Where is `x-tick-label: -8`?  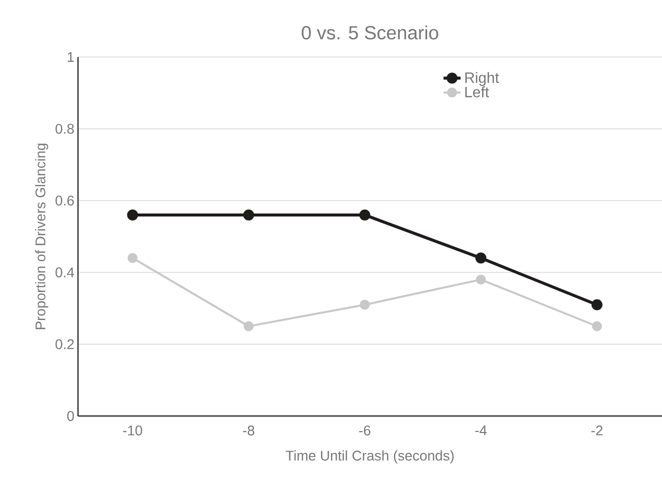
x-tick-label: -8 is located at coordinates (248, 431).